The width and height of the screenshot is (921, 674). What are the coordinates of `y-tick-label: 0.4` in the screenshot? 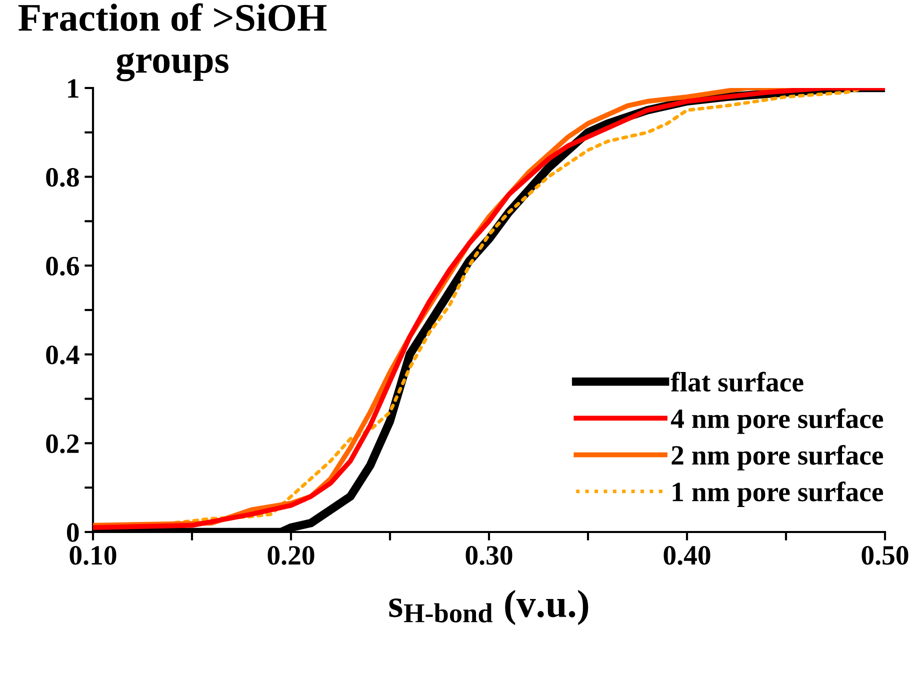 It's located at (63, 355).